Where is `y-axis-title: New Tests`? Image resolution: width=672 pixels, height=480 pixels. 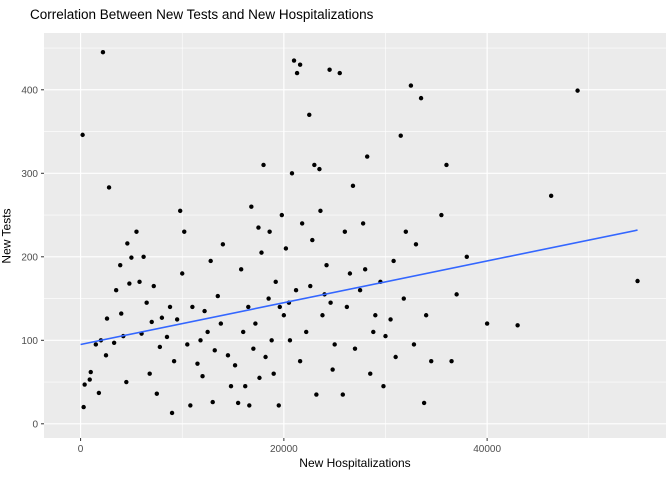 y-axis-title: New Tests is located at coordinates (7, 236).